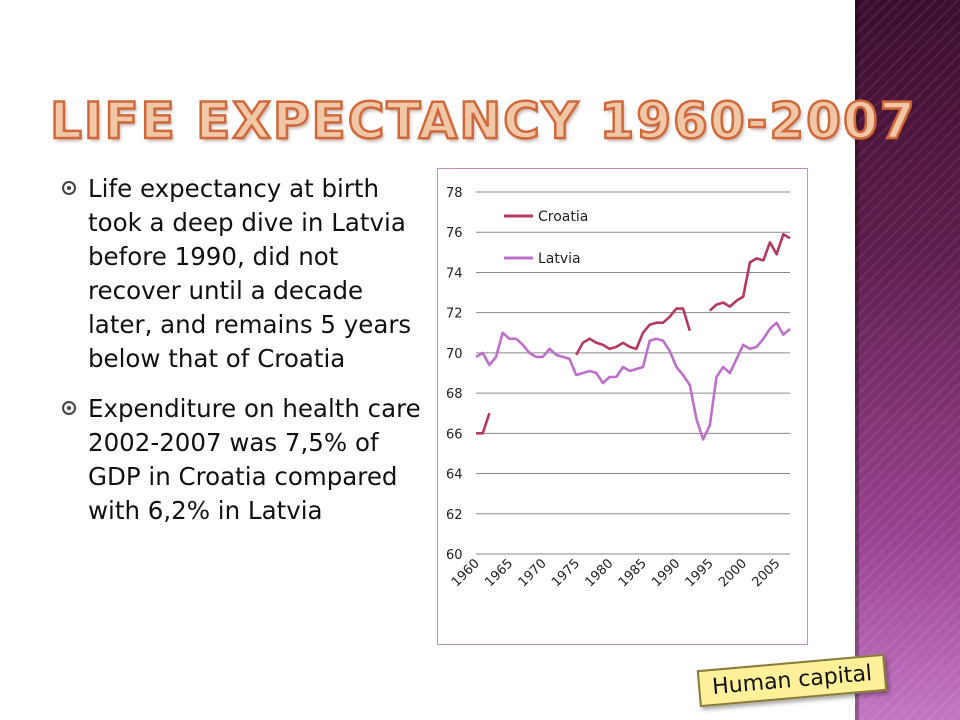 This screenshot has width=960, height=720. What do you see at coordinates (454, 233) in the screenshot?
I see `y-tick-label: 76` at bounding box center [454, 233].